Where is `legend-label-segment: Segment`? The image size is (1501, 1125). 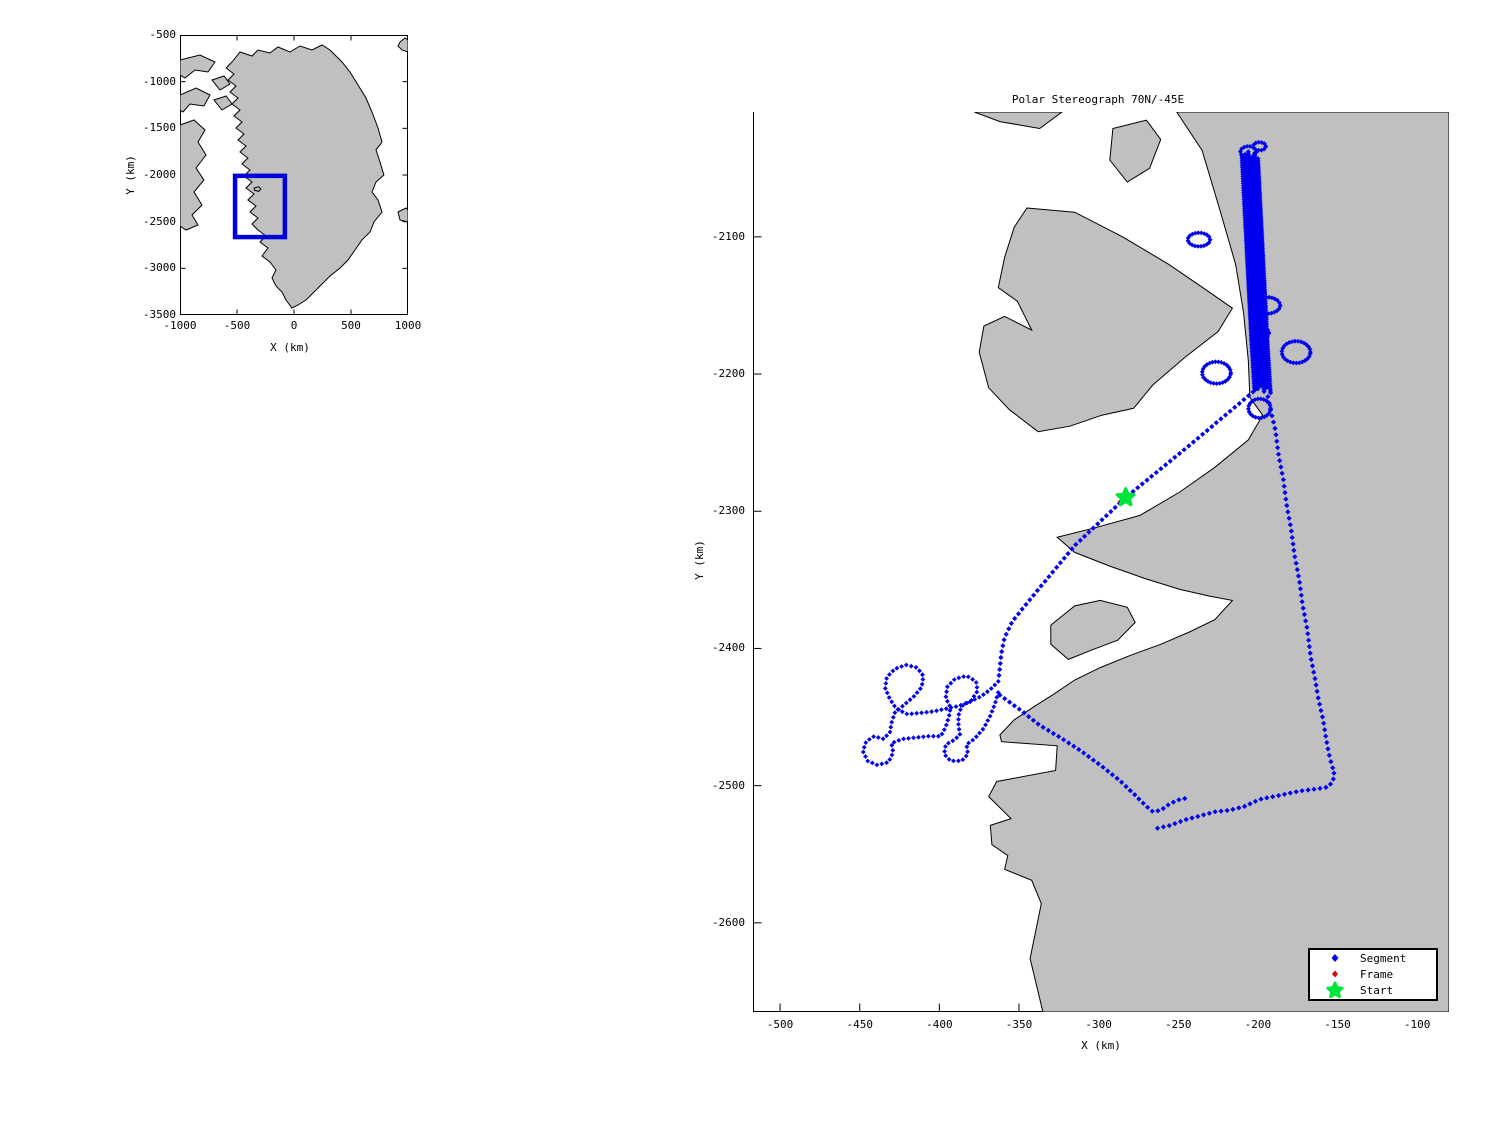 legend-label-segment: Segment is located at coordinates (1383, 958).